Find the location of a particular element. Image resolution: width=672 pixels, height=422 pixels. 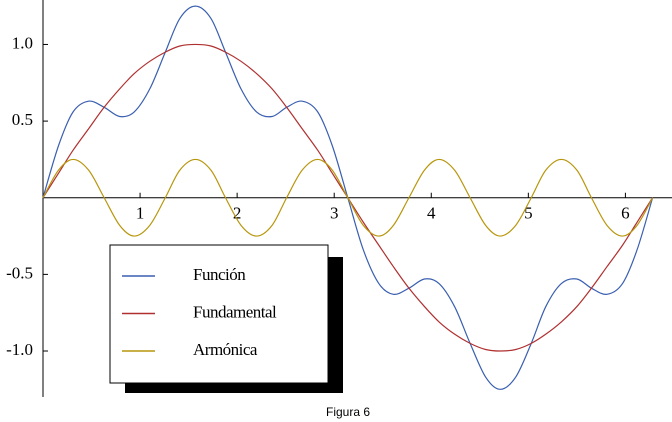

y-tick-label: -1.0 is located at coordinates (19, 349).